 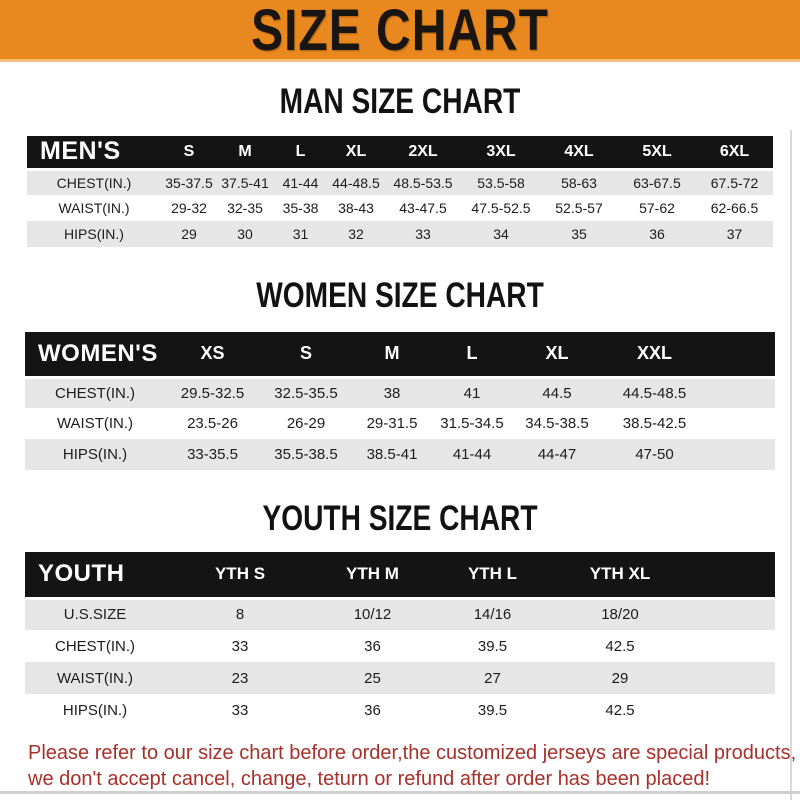 I want to click on table-title-cell: MEN'S, so click(x=94, y=152).